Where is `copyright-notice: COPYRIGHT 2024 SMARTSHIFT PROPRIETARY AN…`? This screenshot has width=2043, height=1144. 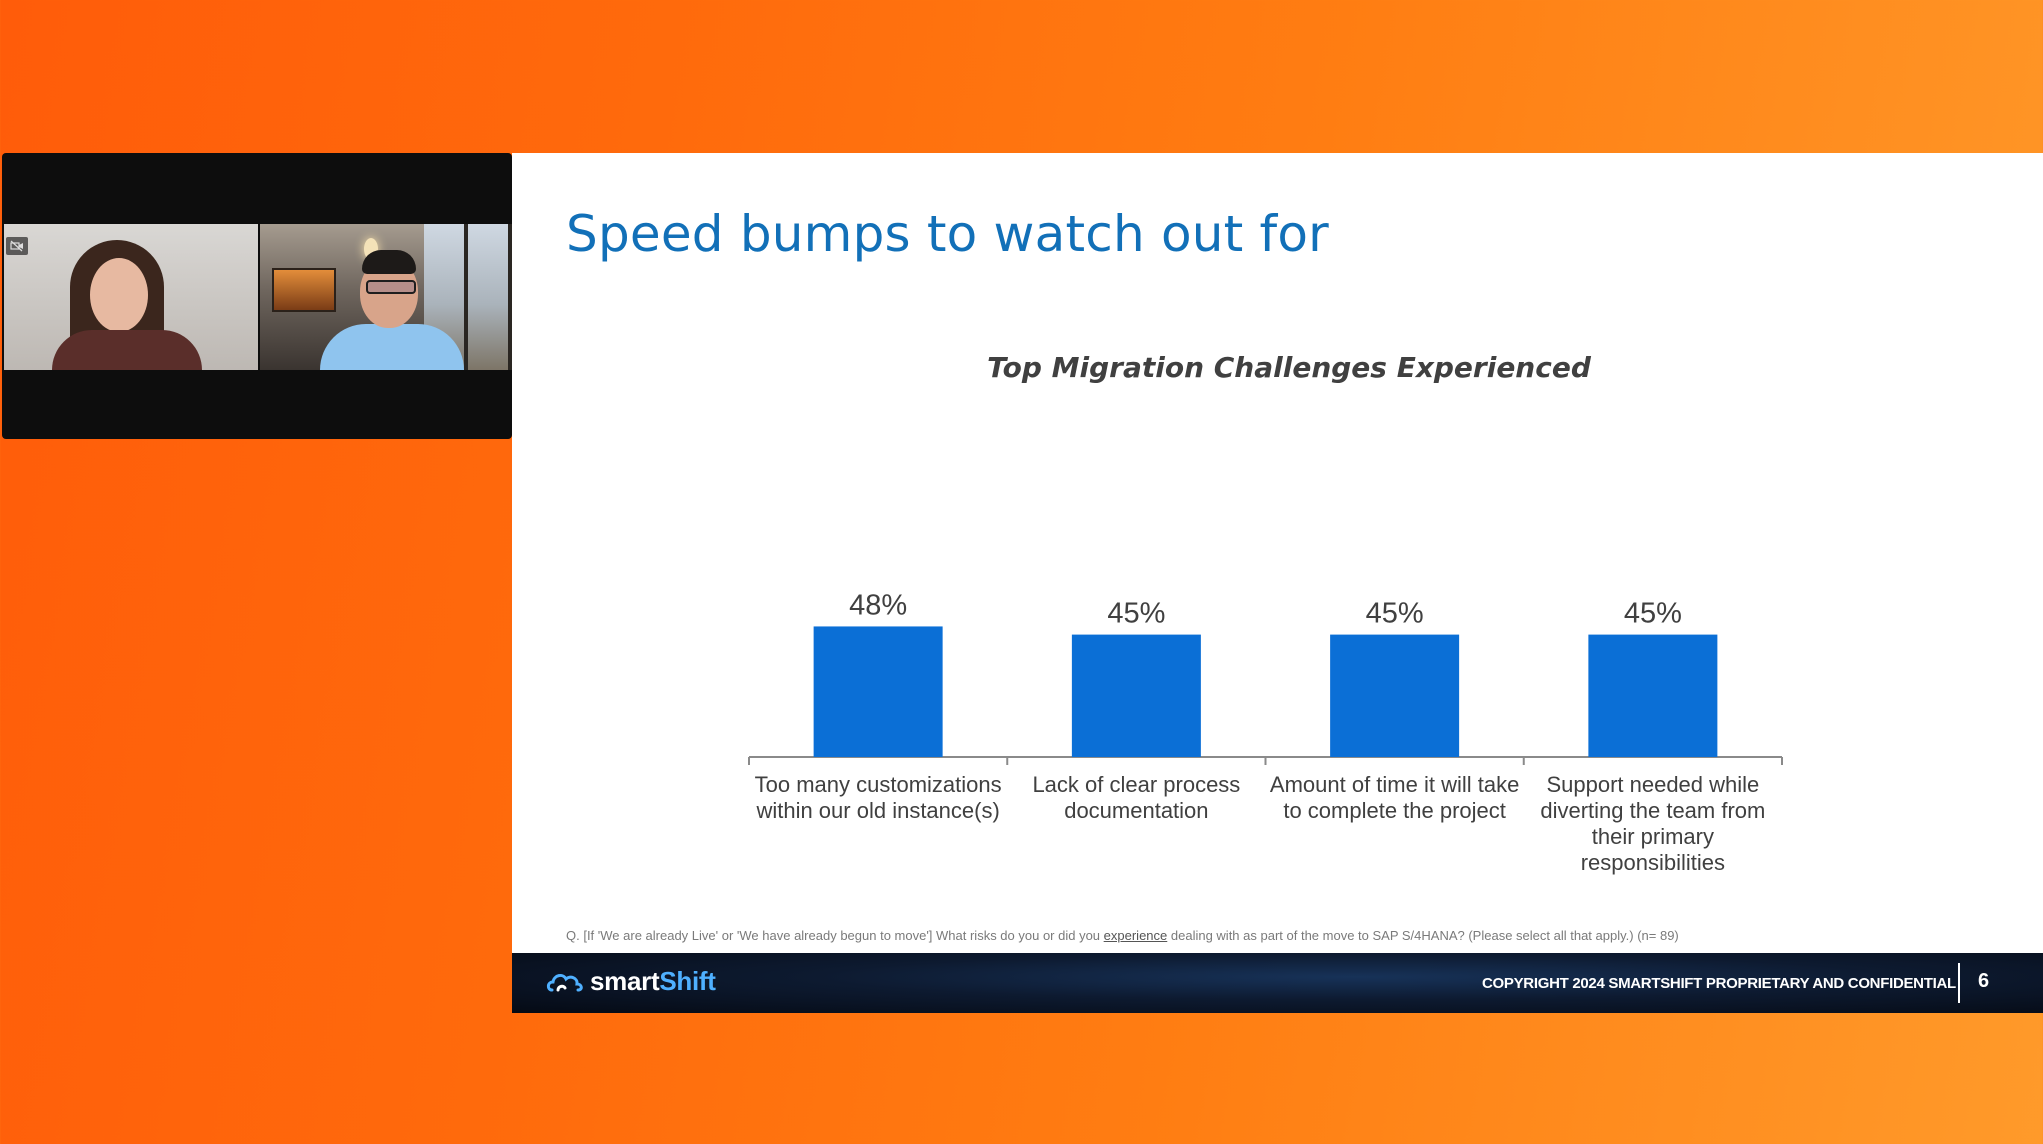 copyright-notice: COPYRIGHT 2024 SMARTSHIFT PROPRIETARY AN… is located at coordinates (1719, 983).